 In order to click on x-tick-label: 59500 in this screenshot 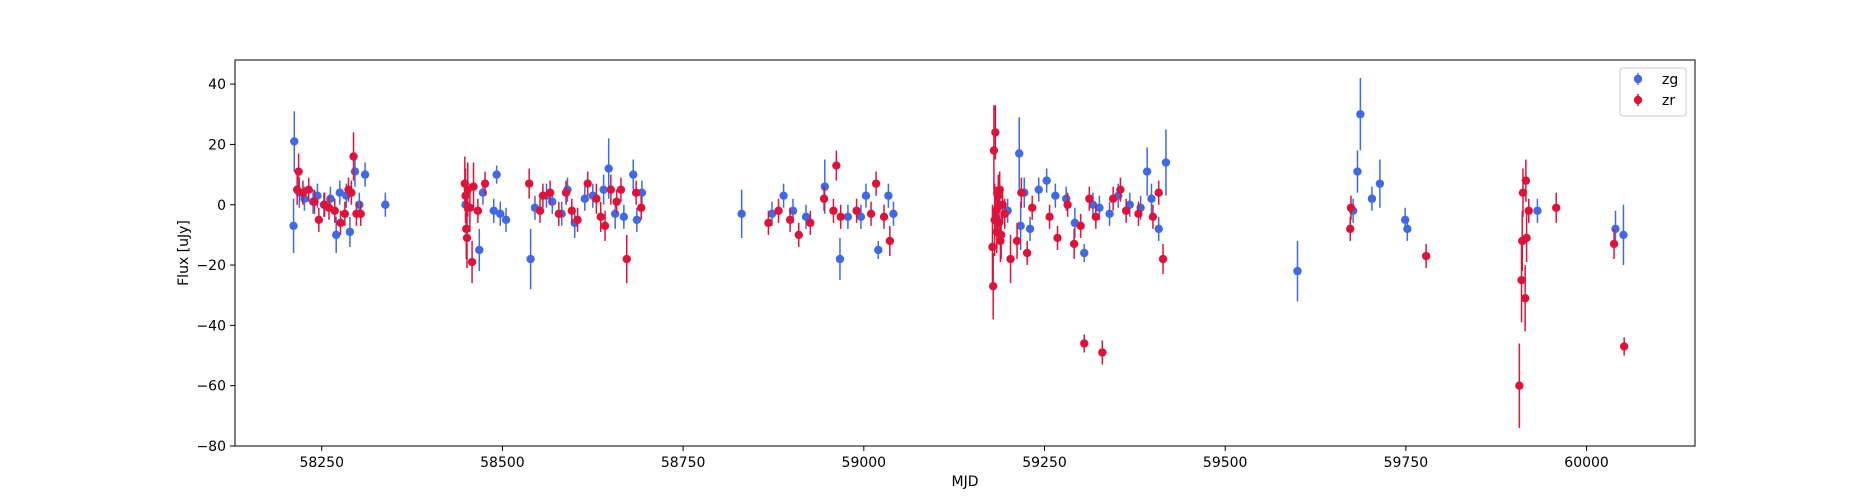, I will do `click(1225, 463)`.